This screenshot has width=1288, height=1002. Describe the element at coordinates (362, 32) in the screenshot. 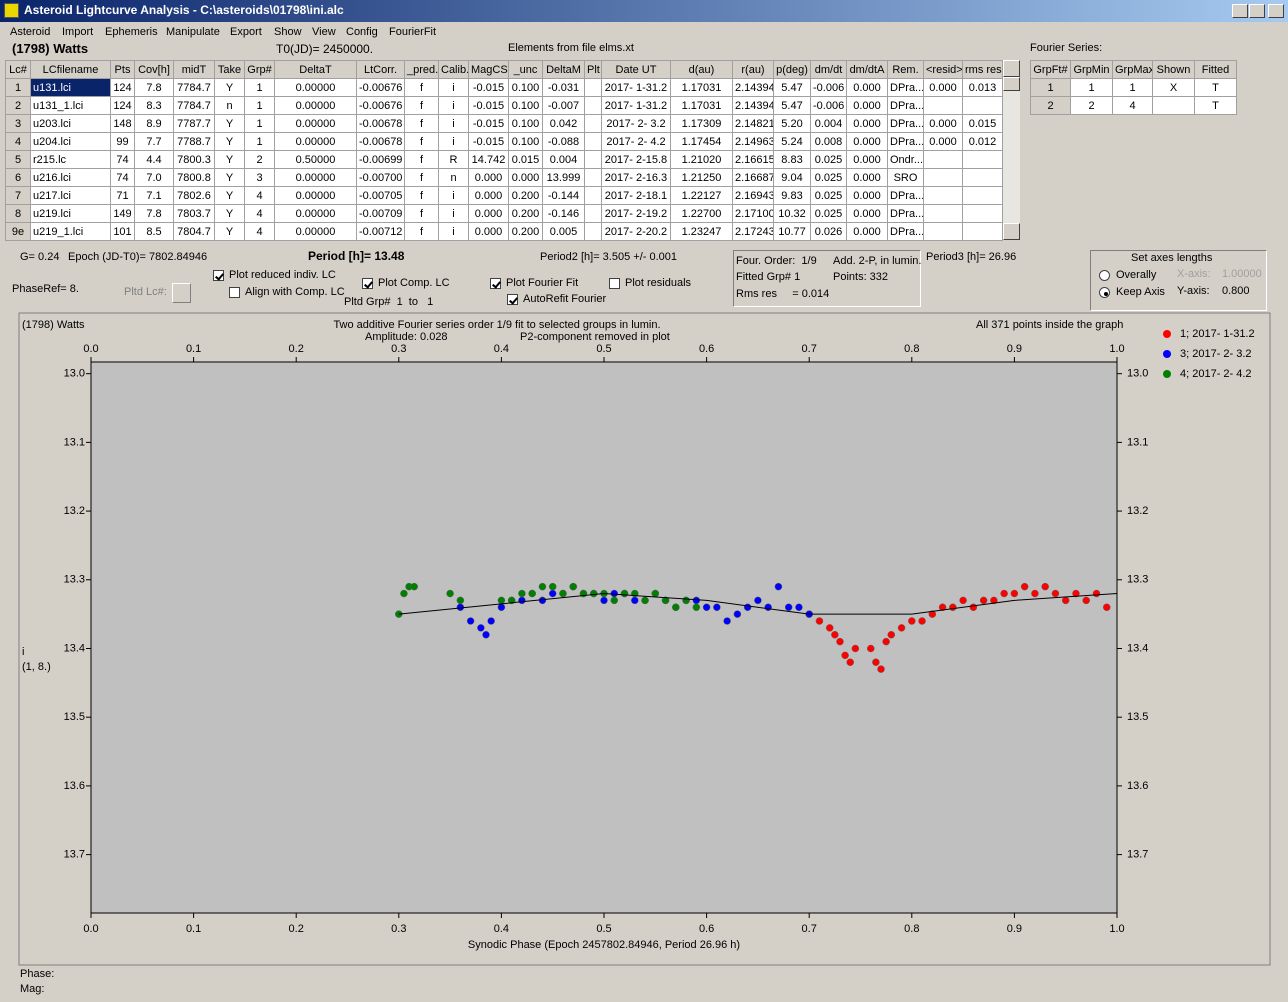

I see `menu-item: Config` at that location.